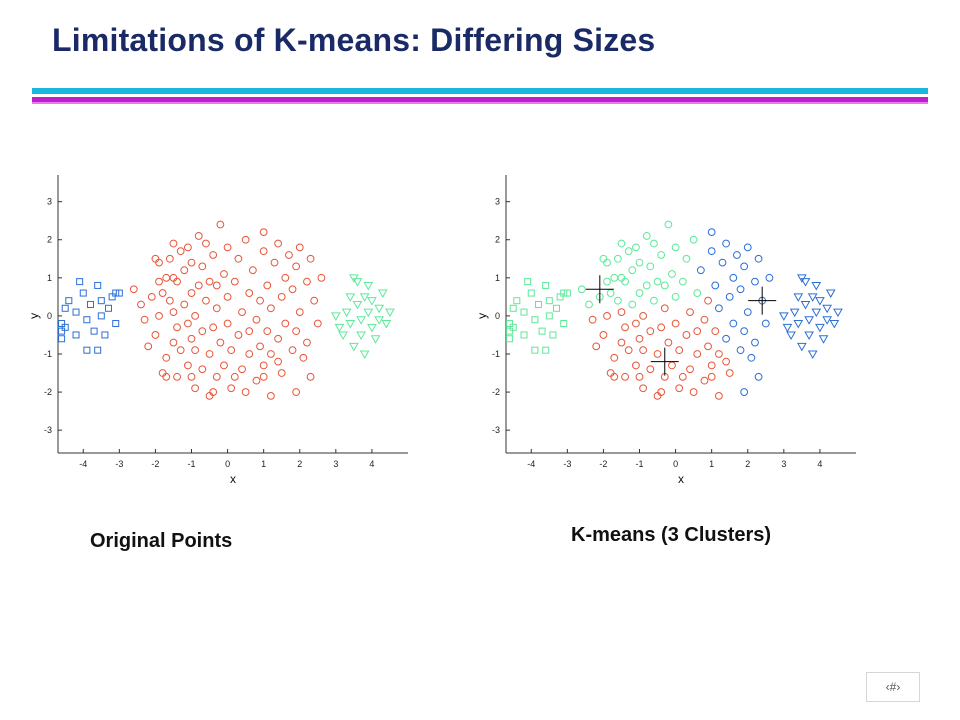 The width and height of the screenshot is (960, 720). Describe the element at coordinates (480, 103) in the screenshot. I see `title-rule-pink` at that location.